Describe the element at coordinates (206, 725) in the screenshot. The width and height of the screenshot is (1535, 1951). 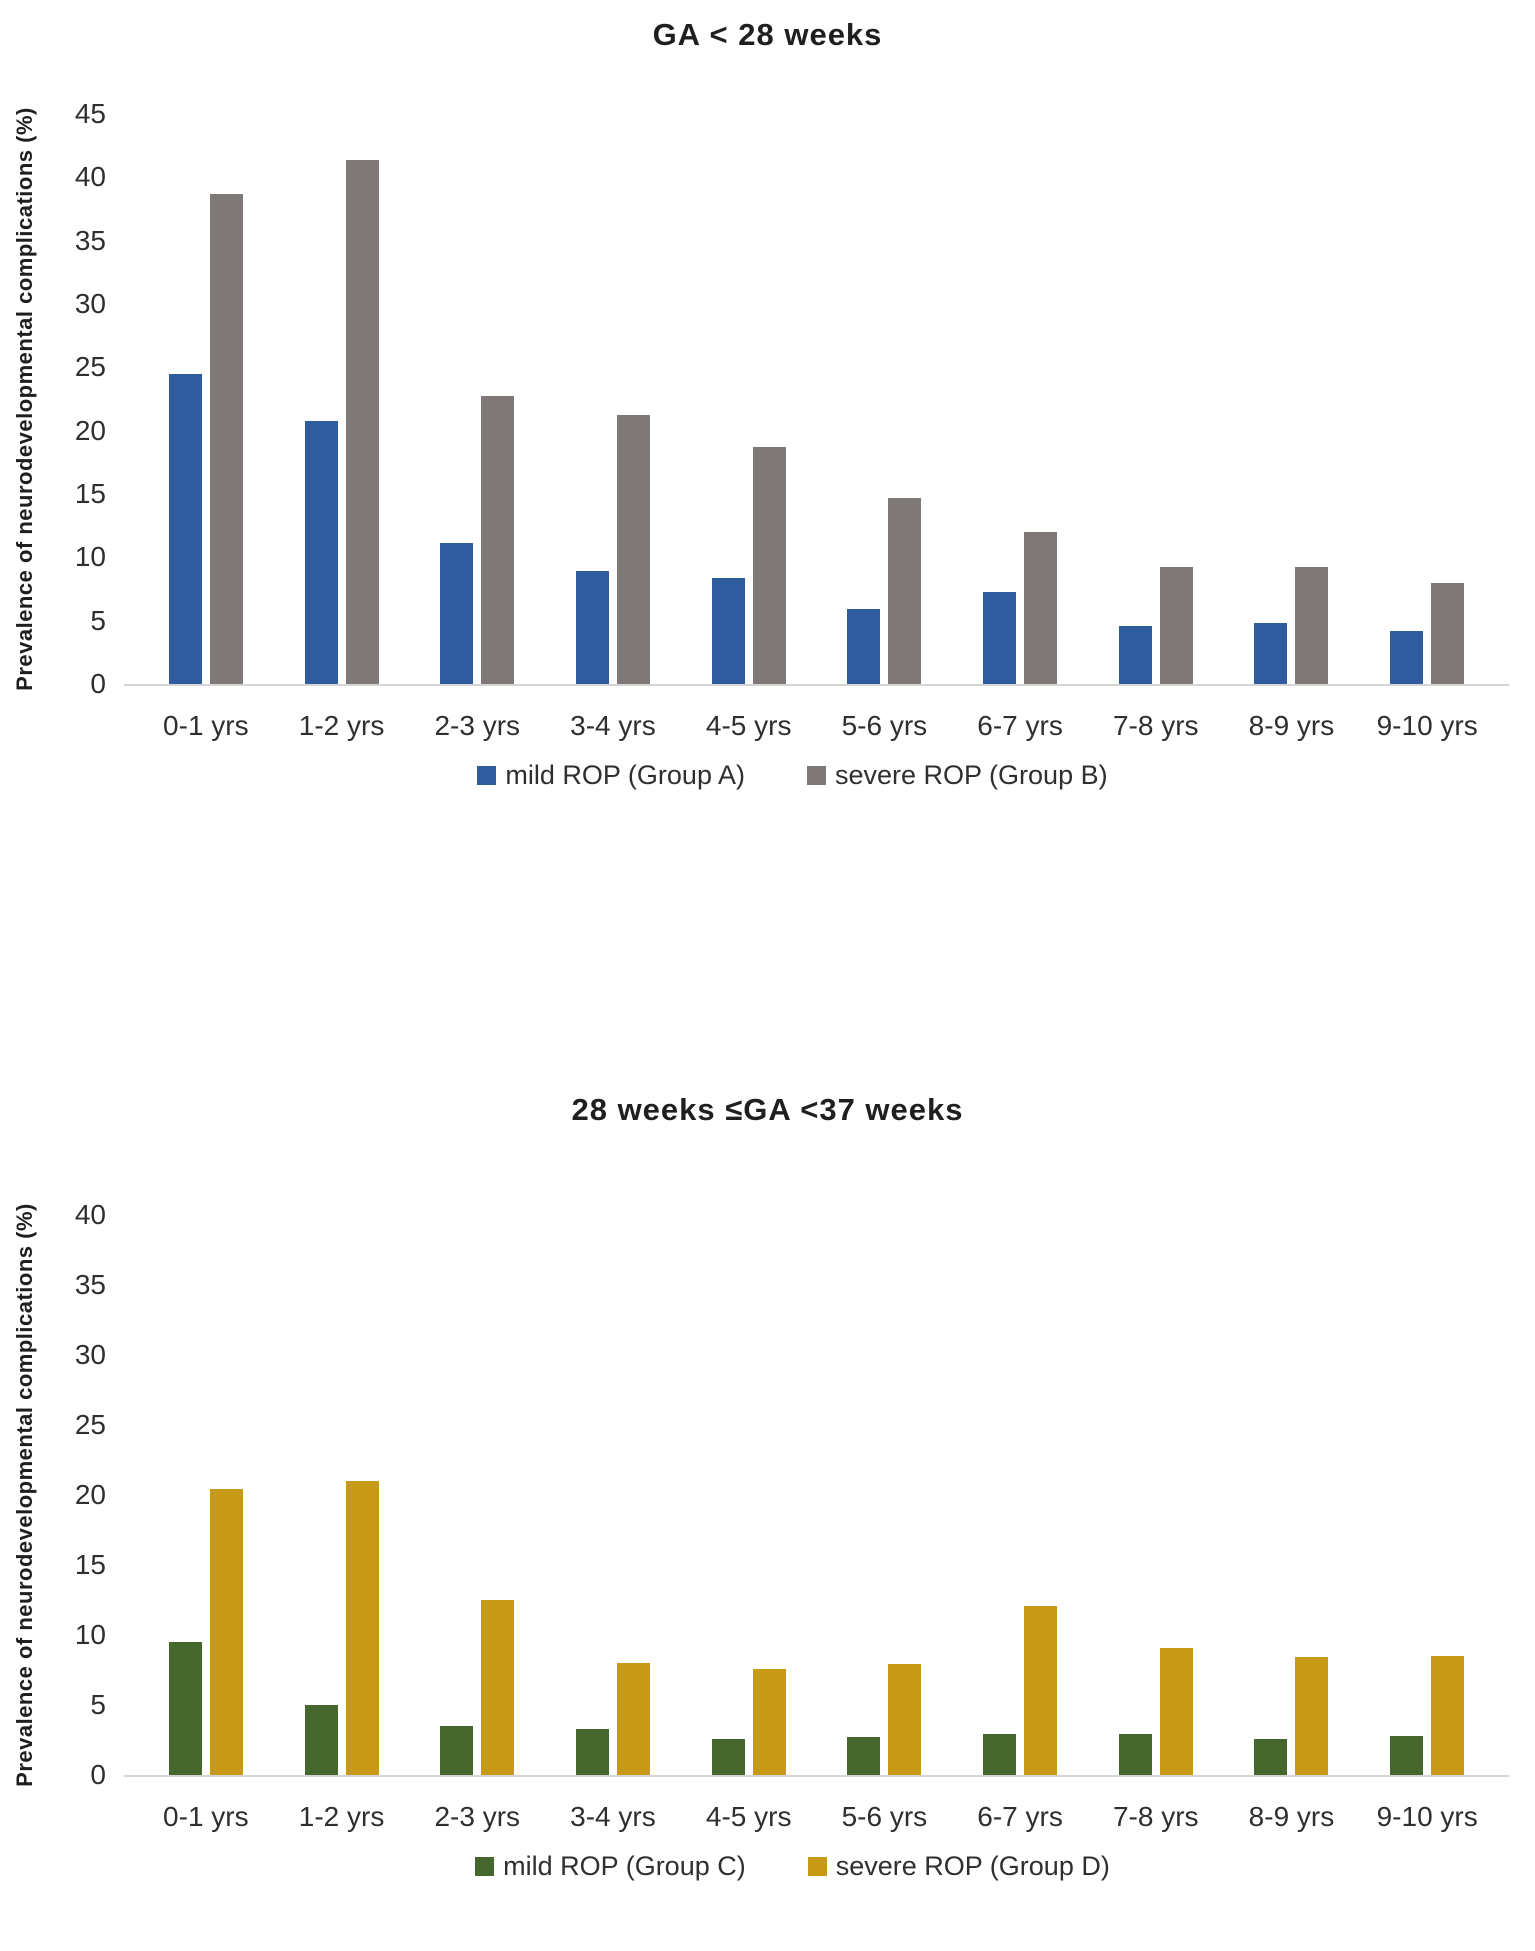
I see `category-label: 0-1 yrs` at that location.